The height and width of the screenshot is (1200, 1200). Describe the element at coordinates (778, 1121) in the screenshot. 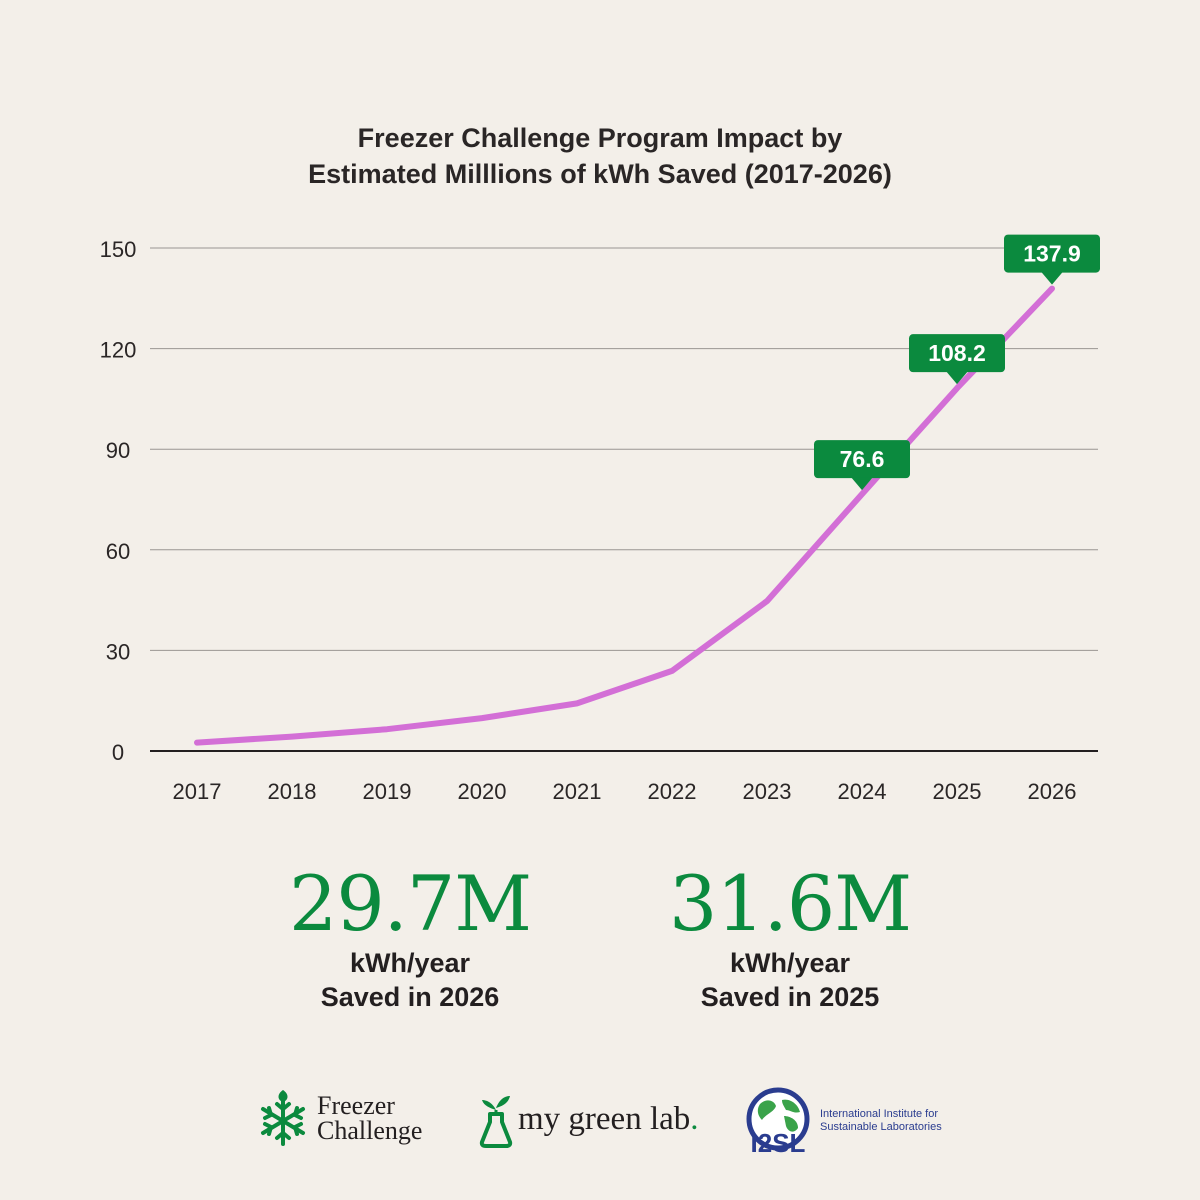

I see `globe-icon: I2SL` at that location.